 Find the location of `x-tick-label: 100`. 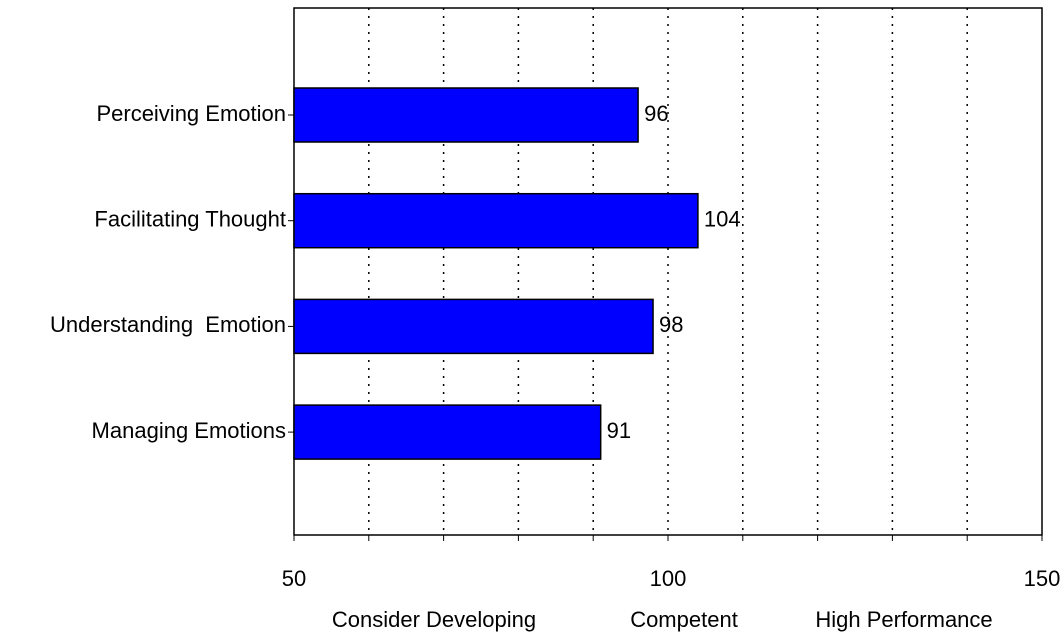

x-tick-label: 100 is located at coordinates (668, 578).